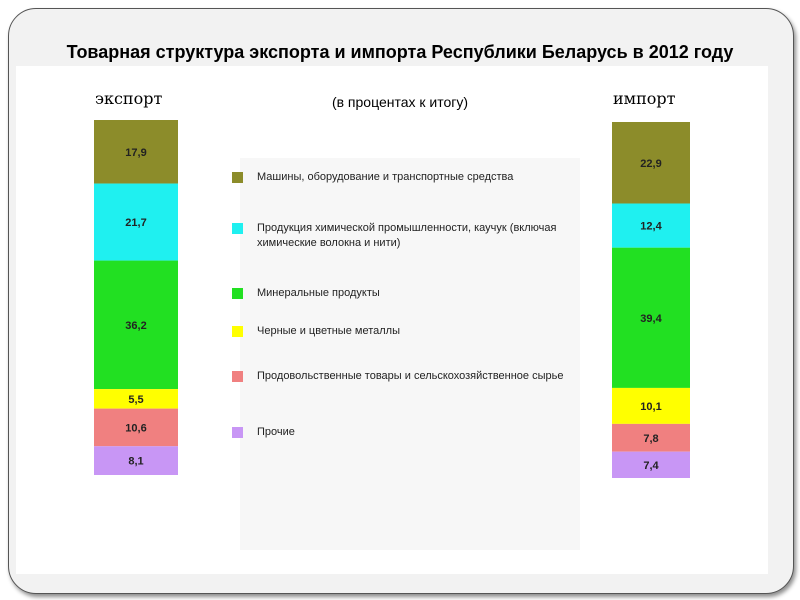 This screenshot has width=800, height=600. I want to click on data-label-export-2: 36,2, so click(135, 326).